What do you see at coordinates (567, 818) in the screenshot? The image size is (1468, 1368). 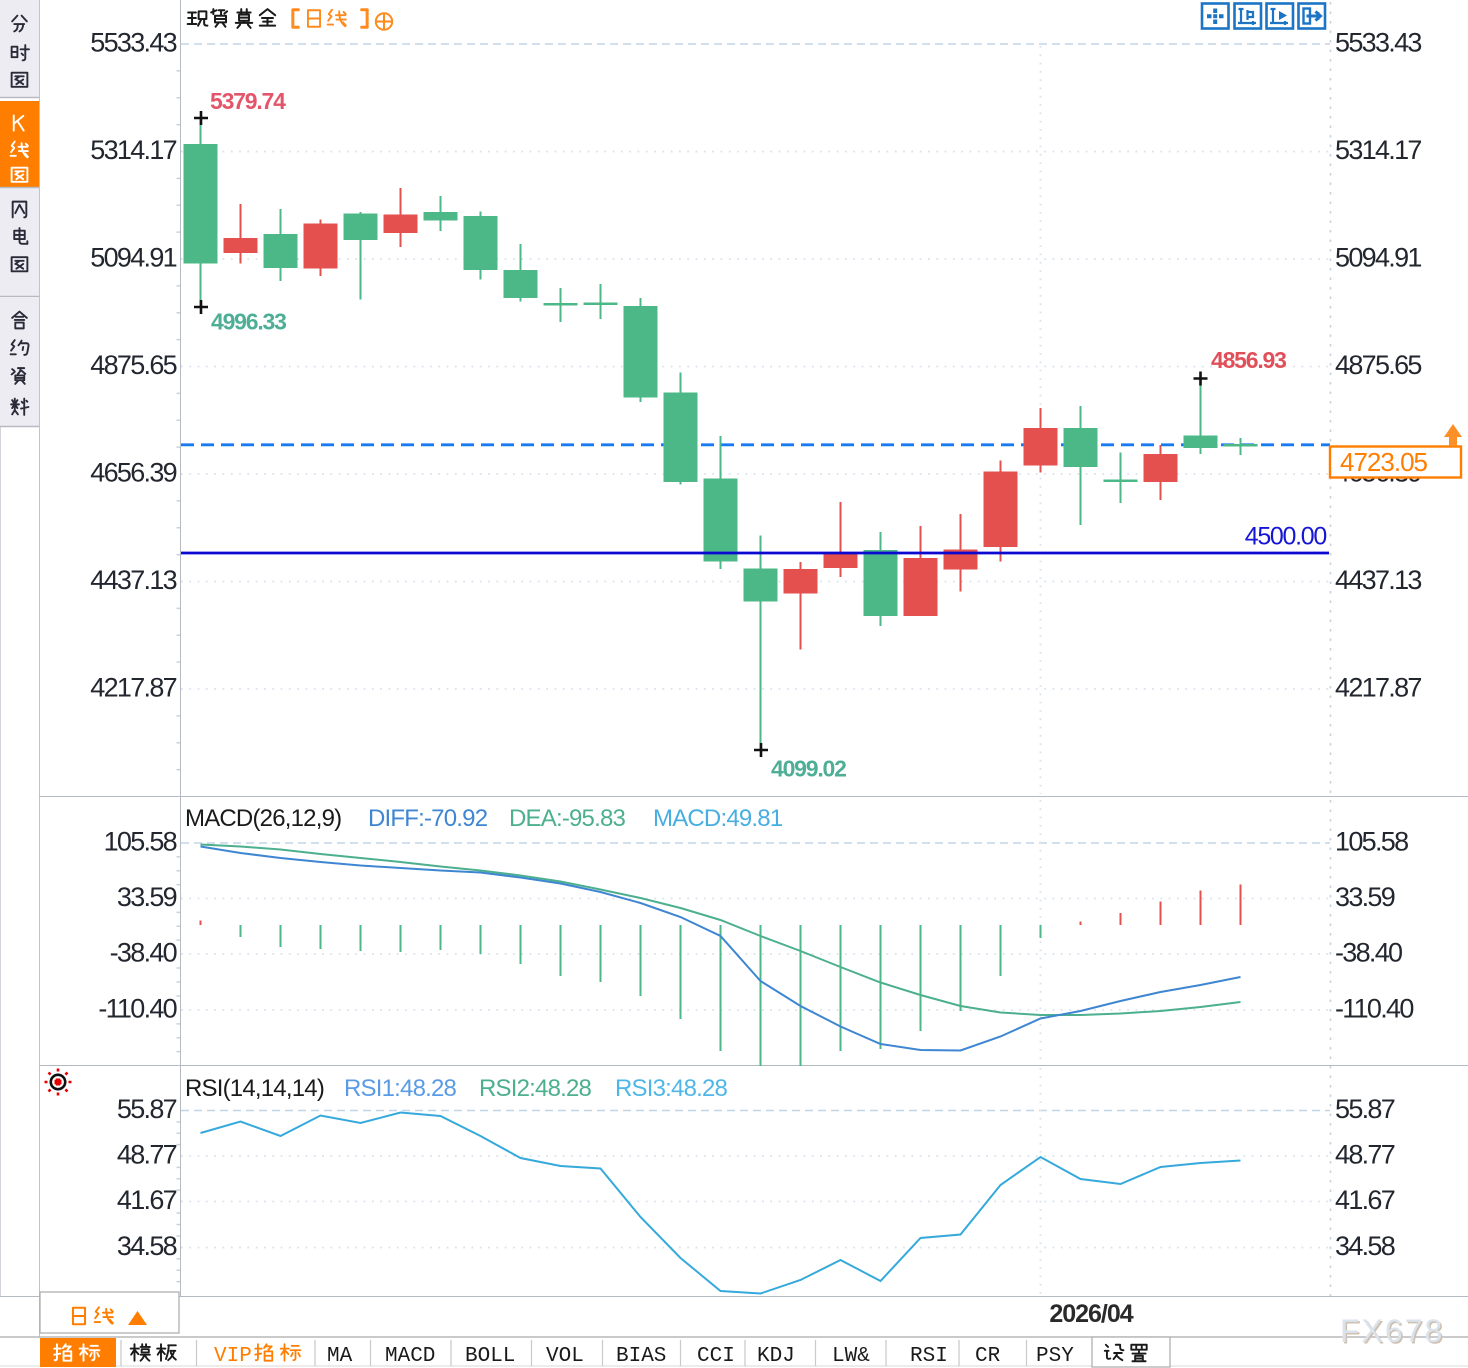 I see `svg-text: DEA:-95.83` at bounding box center [567, 818].